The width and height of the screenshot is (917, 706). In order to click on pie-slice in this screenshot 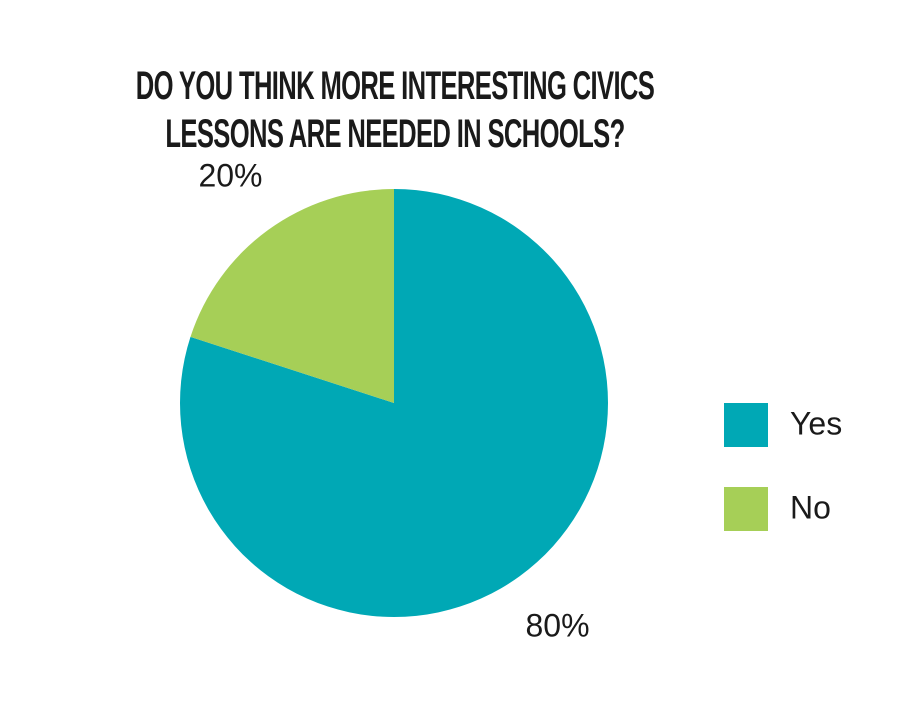, I will do `click(292, 296)`.